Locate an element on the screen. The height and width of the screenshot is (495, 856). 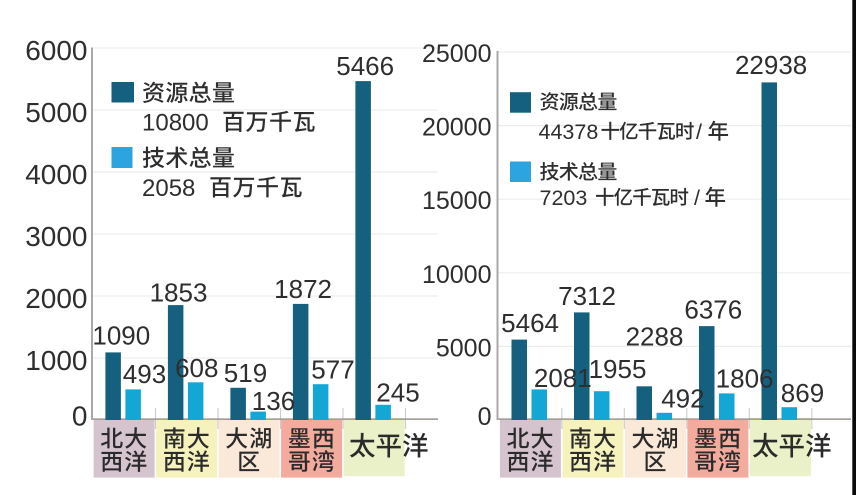
svg-text: 10000 is located at coordinates (457, 275).